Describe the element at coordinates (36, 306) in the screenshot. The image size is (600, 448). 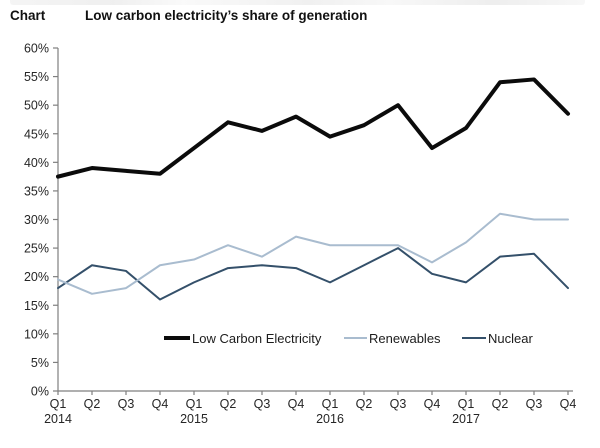
I see `y-tick-label: 15%` at that location.